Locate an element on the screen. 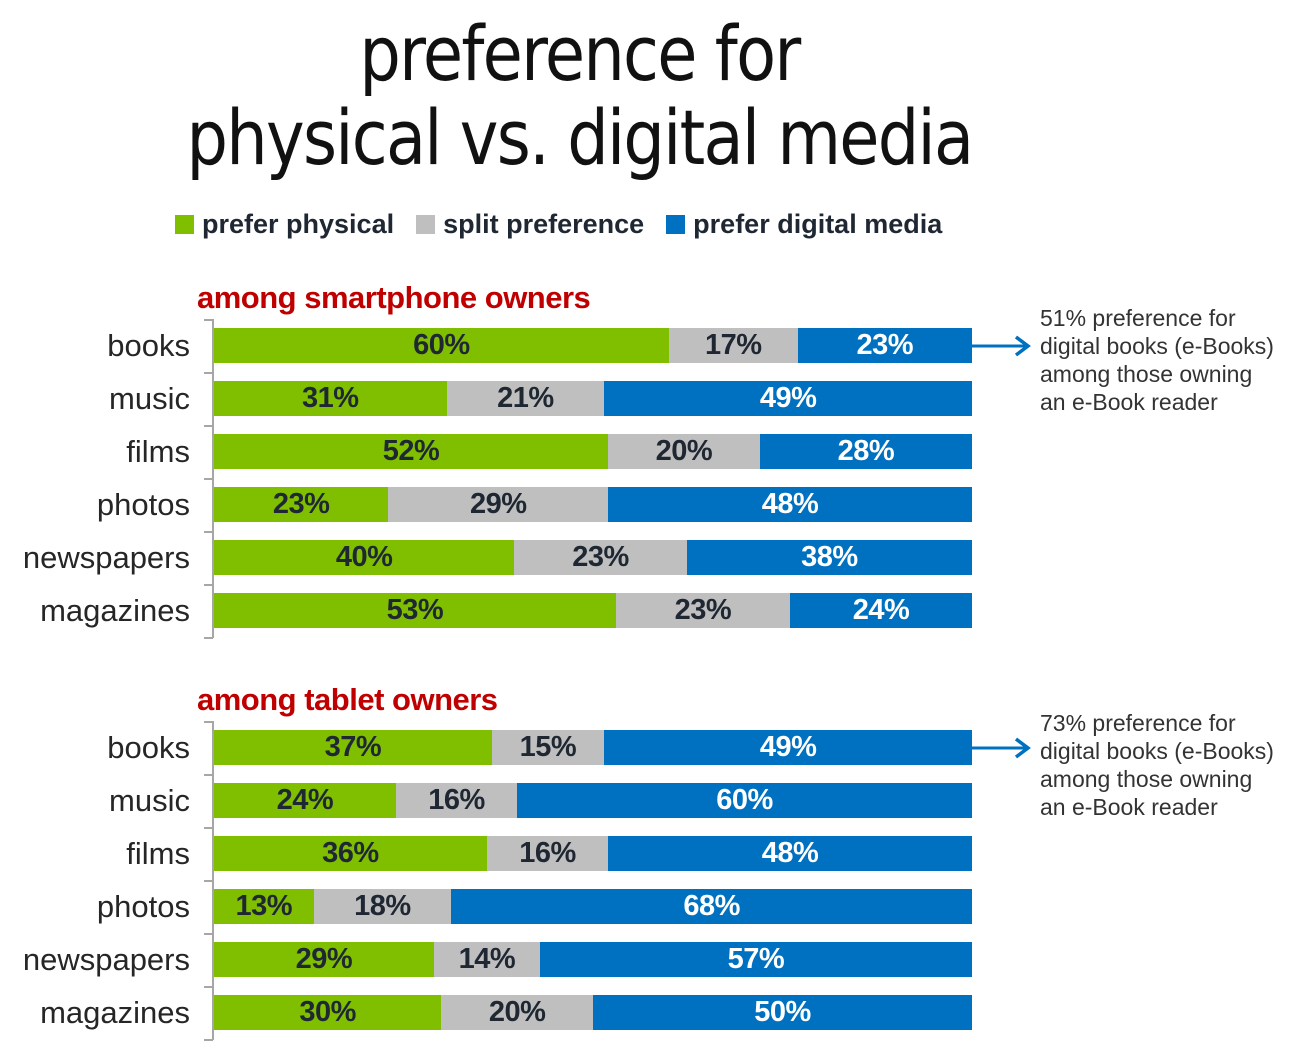 The image size is (1313, 1044). annotation-line: 73% preference for is located at coordinates (1138, 723).